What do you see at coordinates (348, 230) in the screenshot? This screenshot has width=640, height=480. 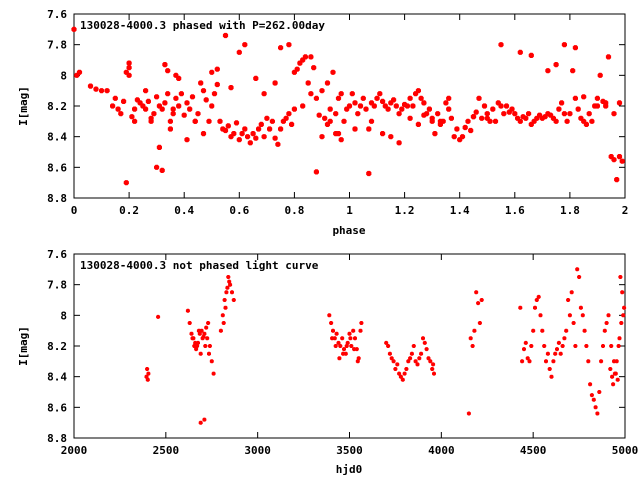 I see `phased-plot-xlabel: phase` at bounding box center [348, 230].